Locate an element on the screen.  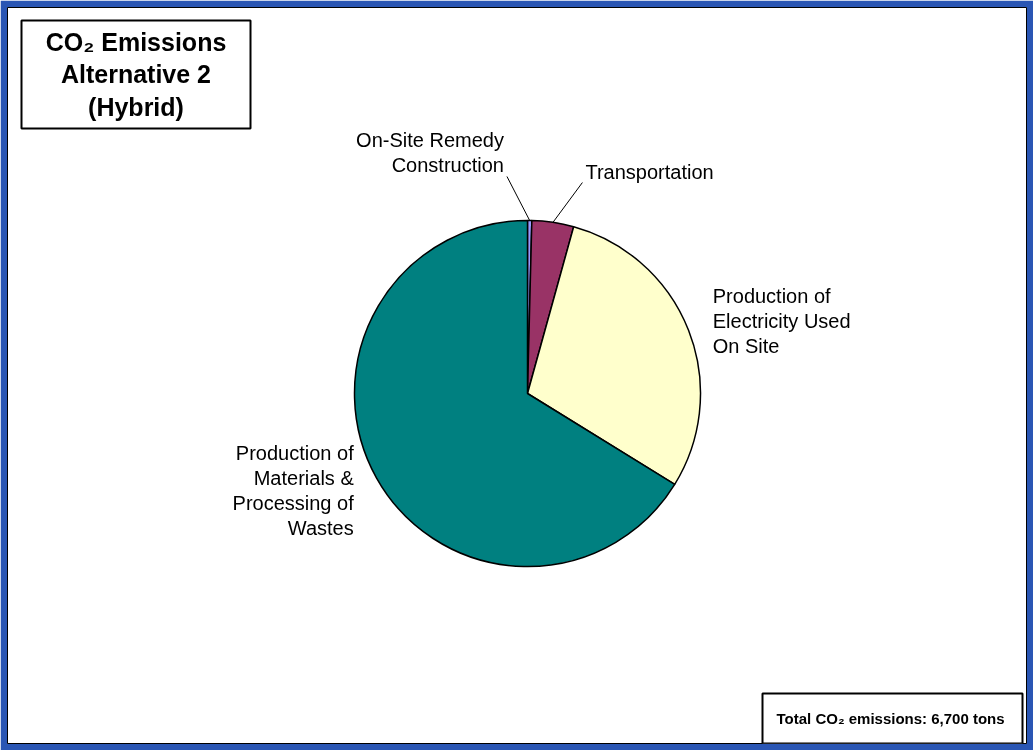
chart-title: CO₂ Emissions Alternative 2 (Hybrid) is located at coordinates (136, 74).